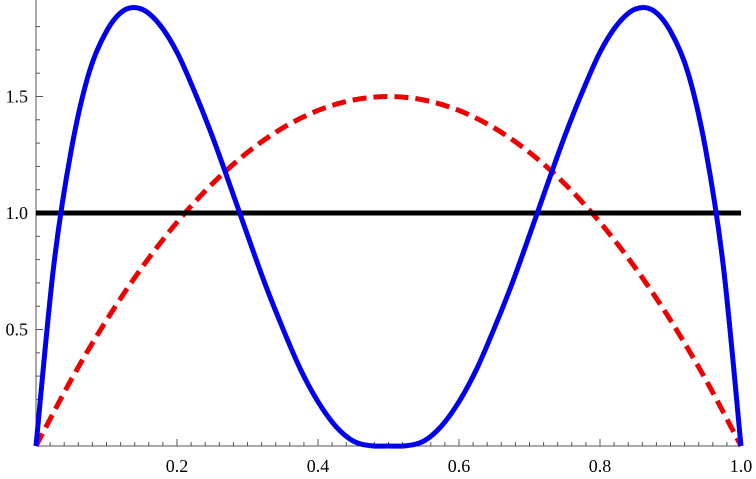  I want to click on y-tick-label: 1.0, so click(17, 213).